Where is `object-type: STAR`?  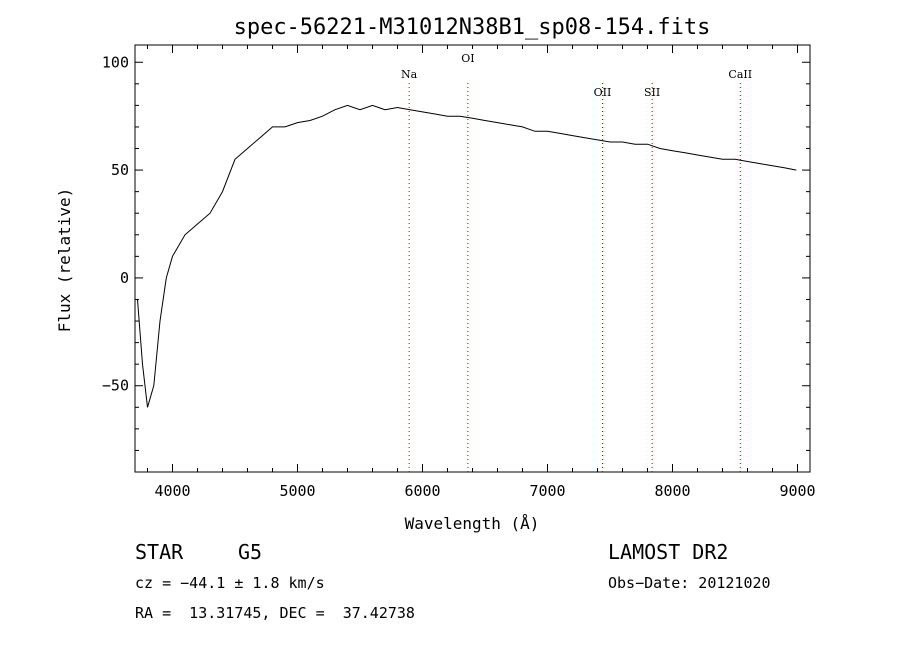
object-type: STAR is located at coordinates (159, 552).